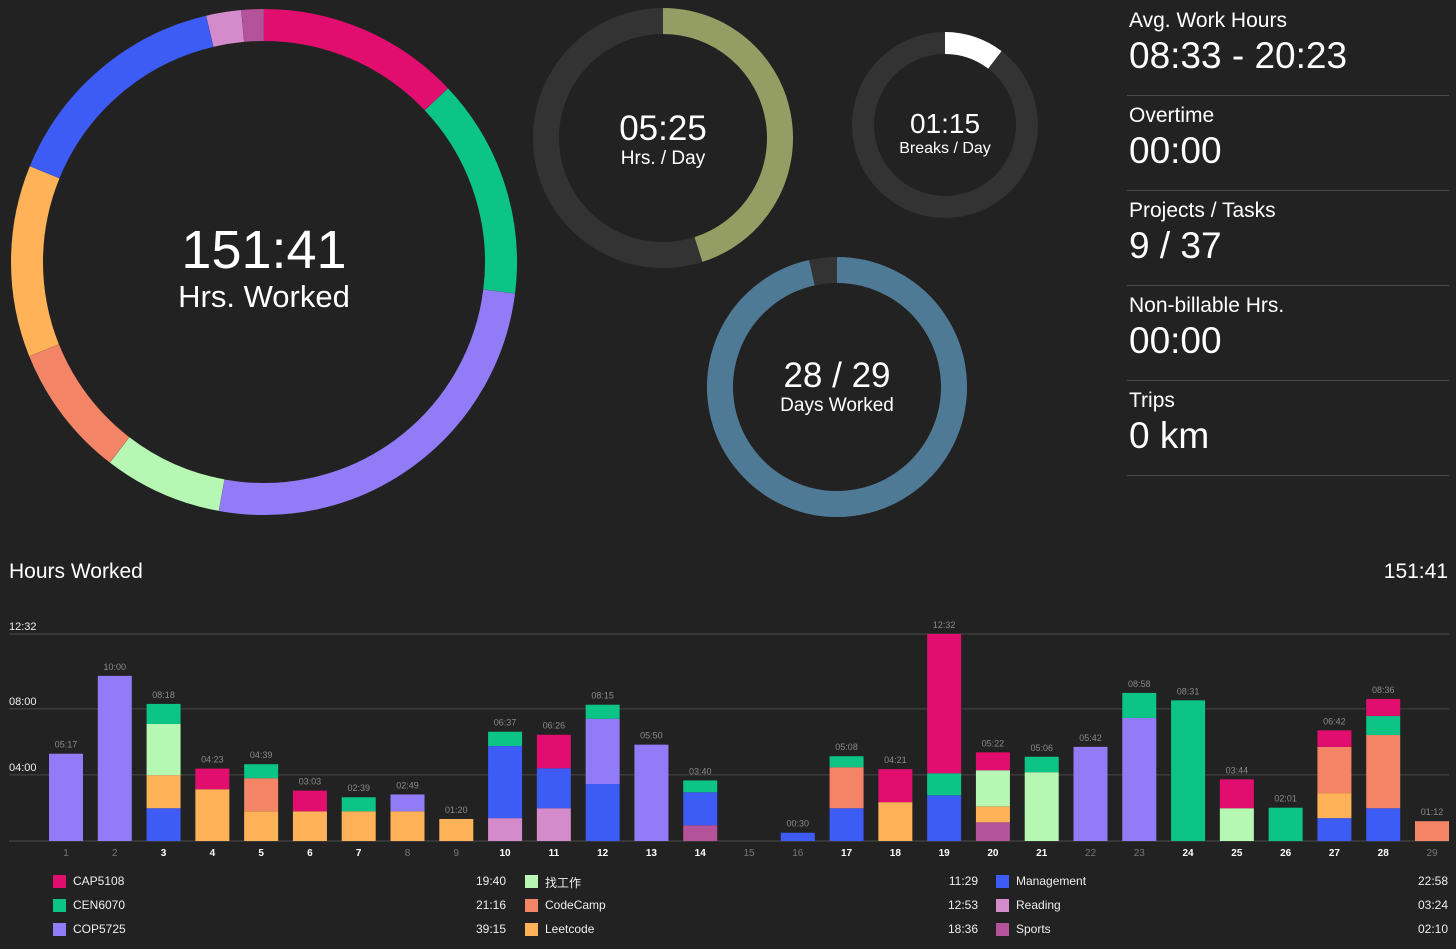  I want to click on bar-segment-day20-Leetcode, so click(992, 814).